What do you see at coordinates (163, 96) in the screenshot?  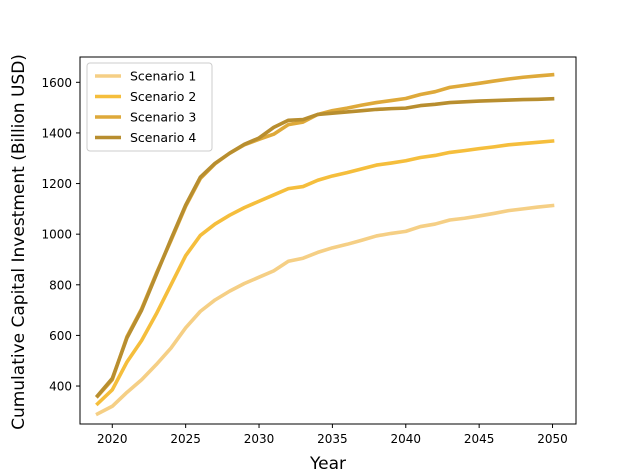 I see `legend-label-2: Scenario 2` at bounding box center [163, 96].